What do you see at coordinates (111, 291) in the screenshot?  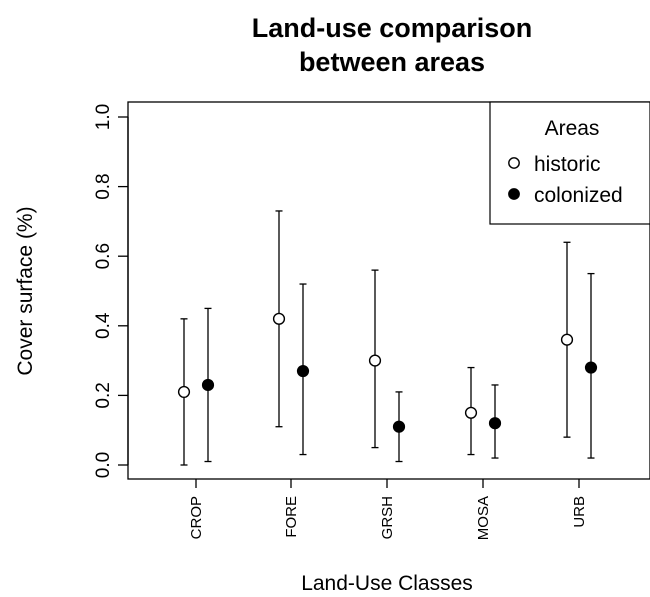 I see `y-axis: 0.0 0.2 0.4 0.6 0.8 1.0` at bounding box center [111, 291].